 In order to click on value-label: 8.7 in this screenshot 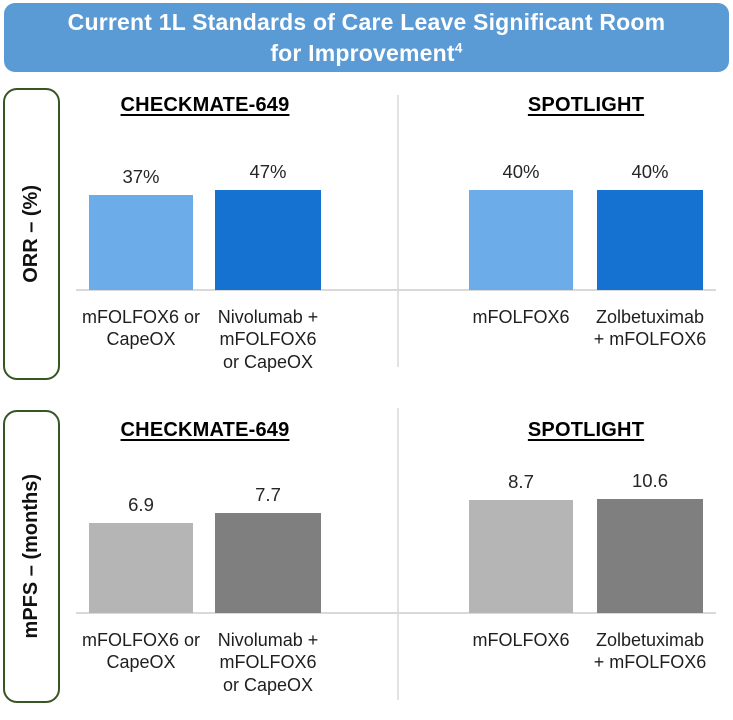, I will do `click(521, 481)`.